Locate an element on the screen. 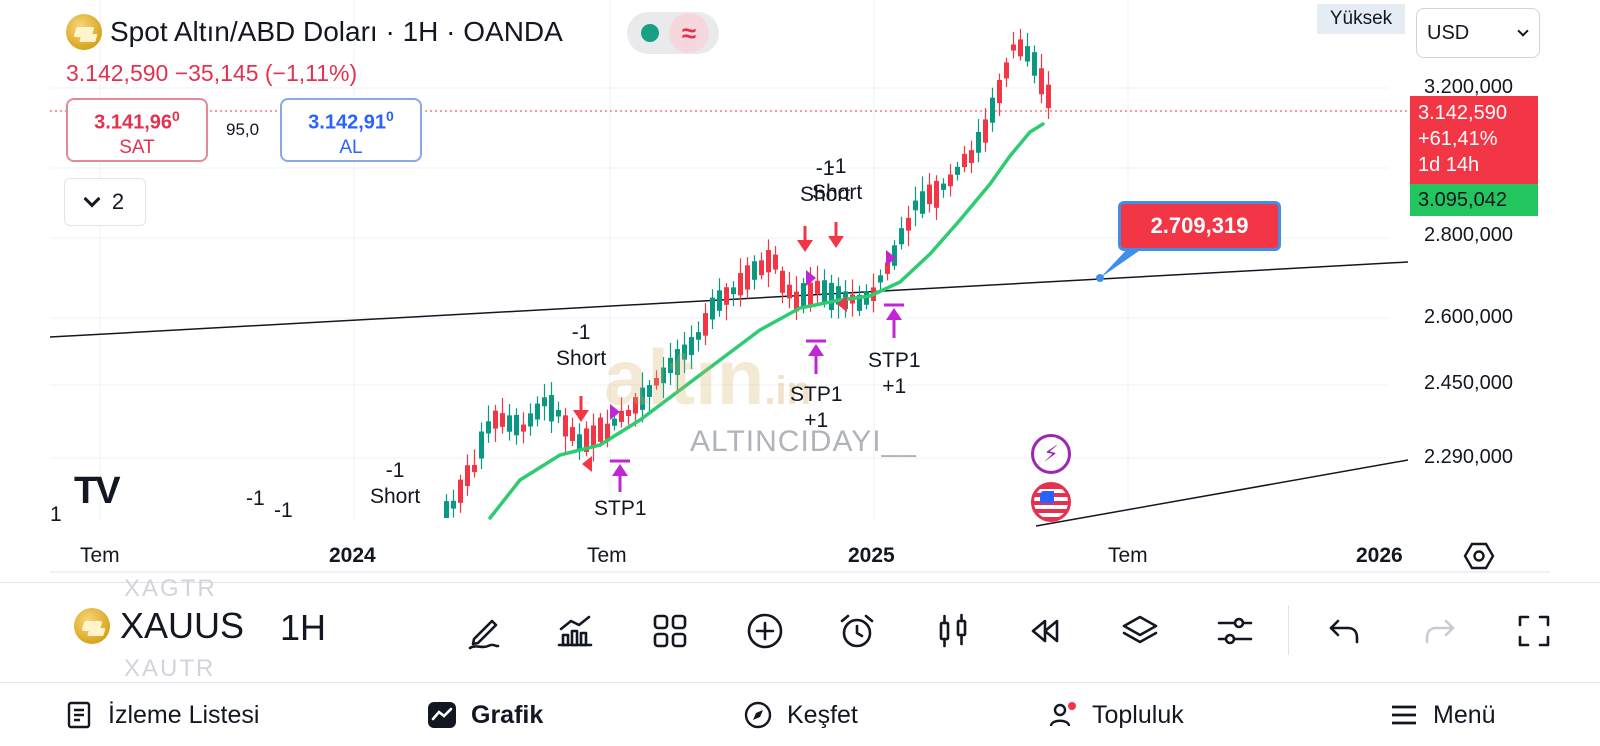 The width and height of the screenshot is (1600, 746). nav-menu: Menü is located at coordinates (1442, 714).